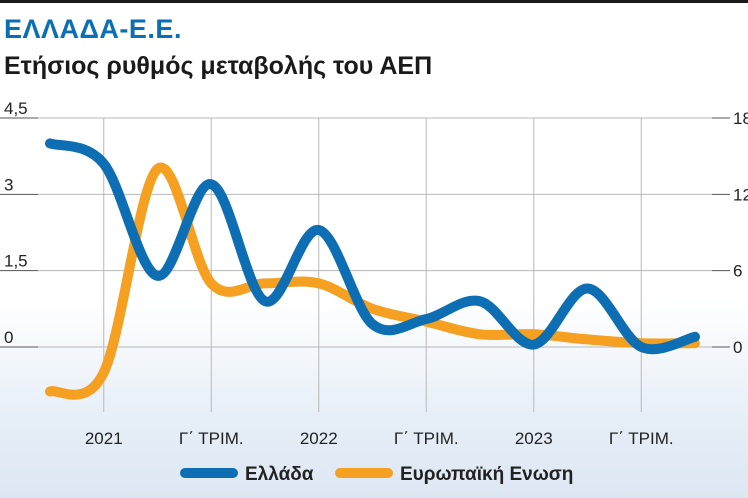 This screenshot has width=748, height=498. I want to click on chart-title: ΕΛΛΑΔΑ-Ε.Ε., so click(93, 29).